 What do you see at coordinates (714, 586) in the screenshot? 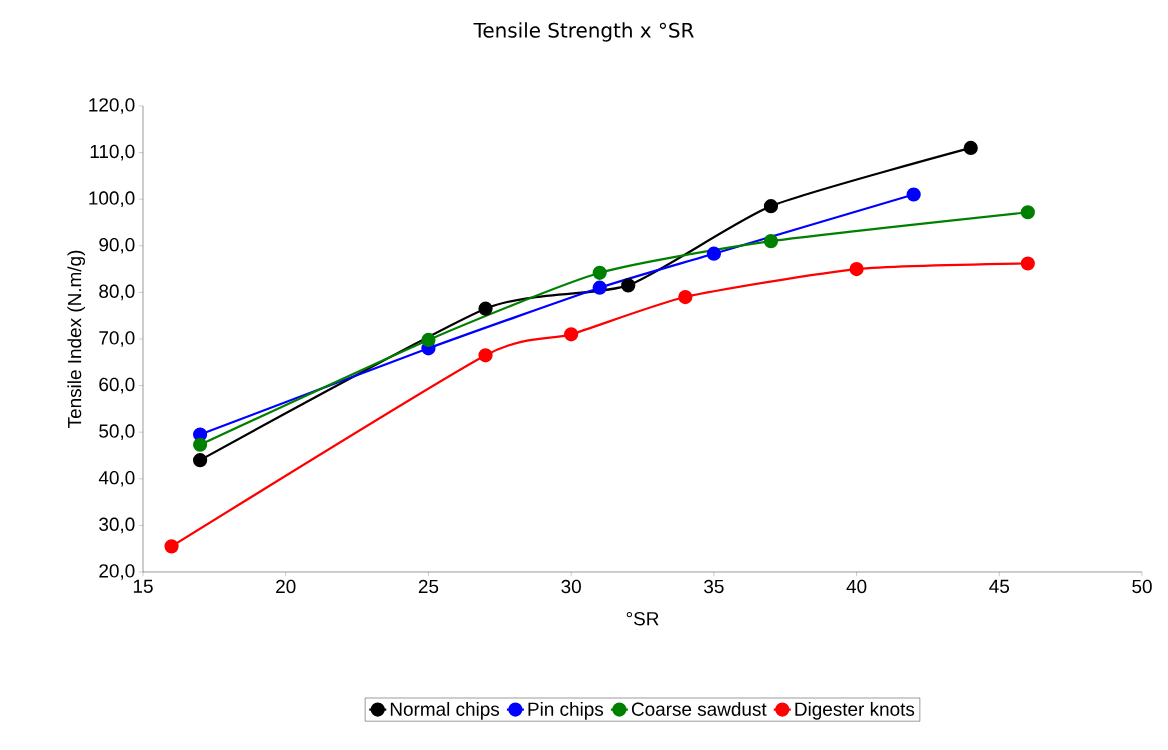
I see `x-tick-label: 35` at bounding box center [714, 586].